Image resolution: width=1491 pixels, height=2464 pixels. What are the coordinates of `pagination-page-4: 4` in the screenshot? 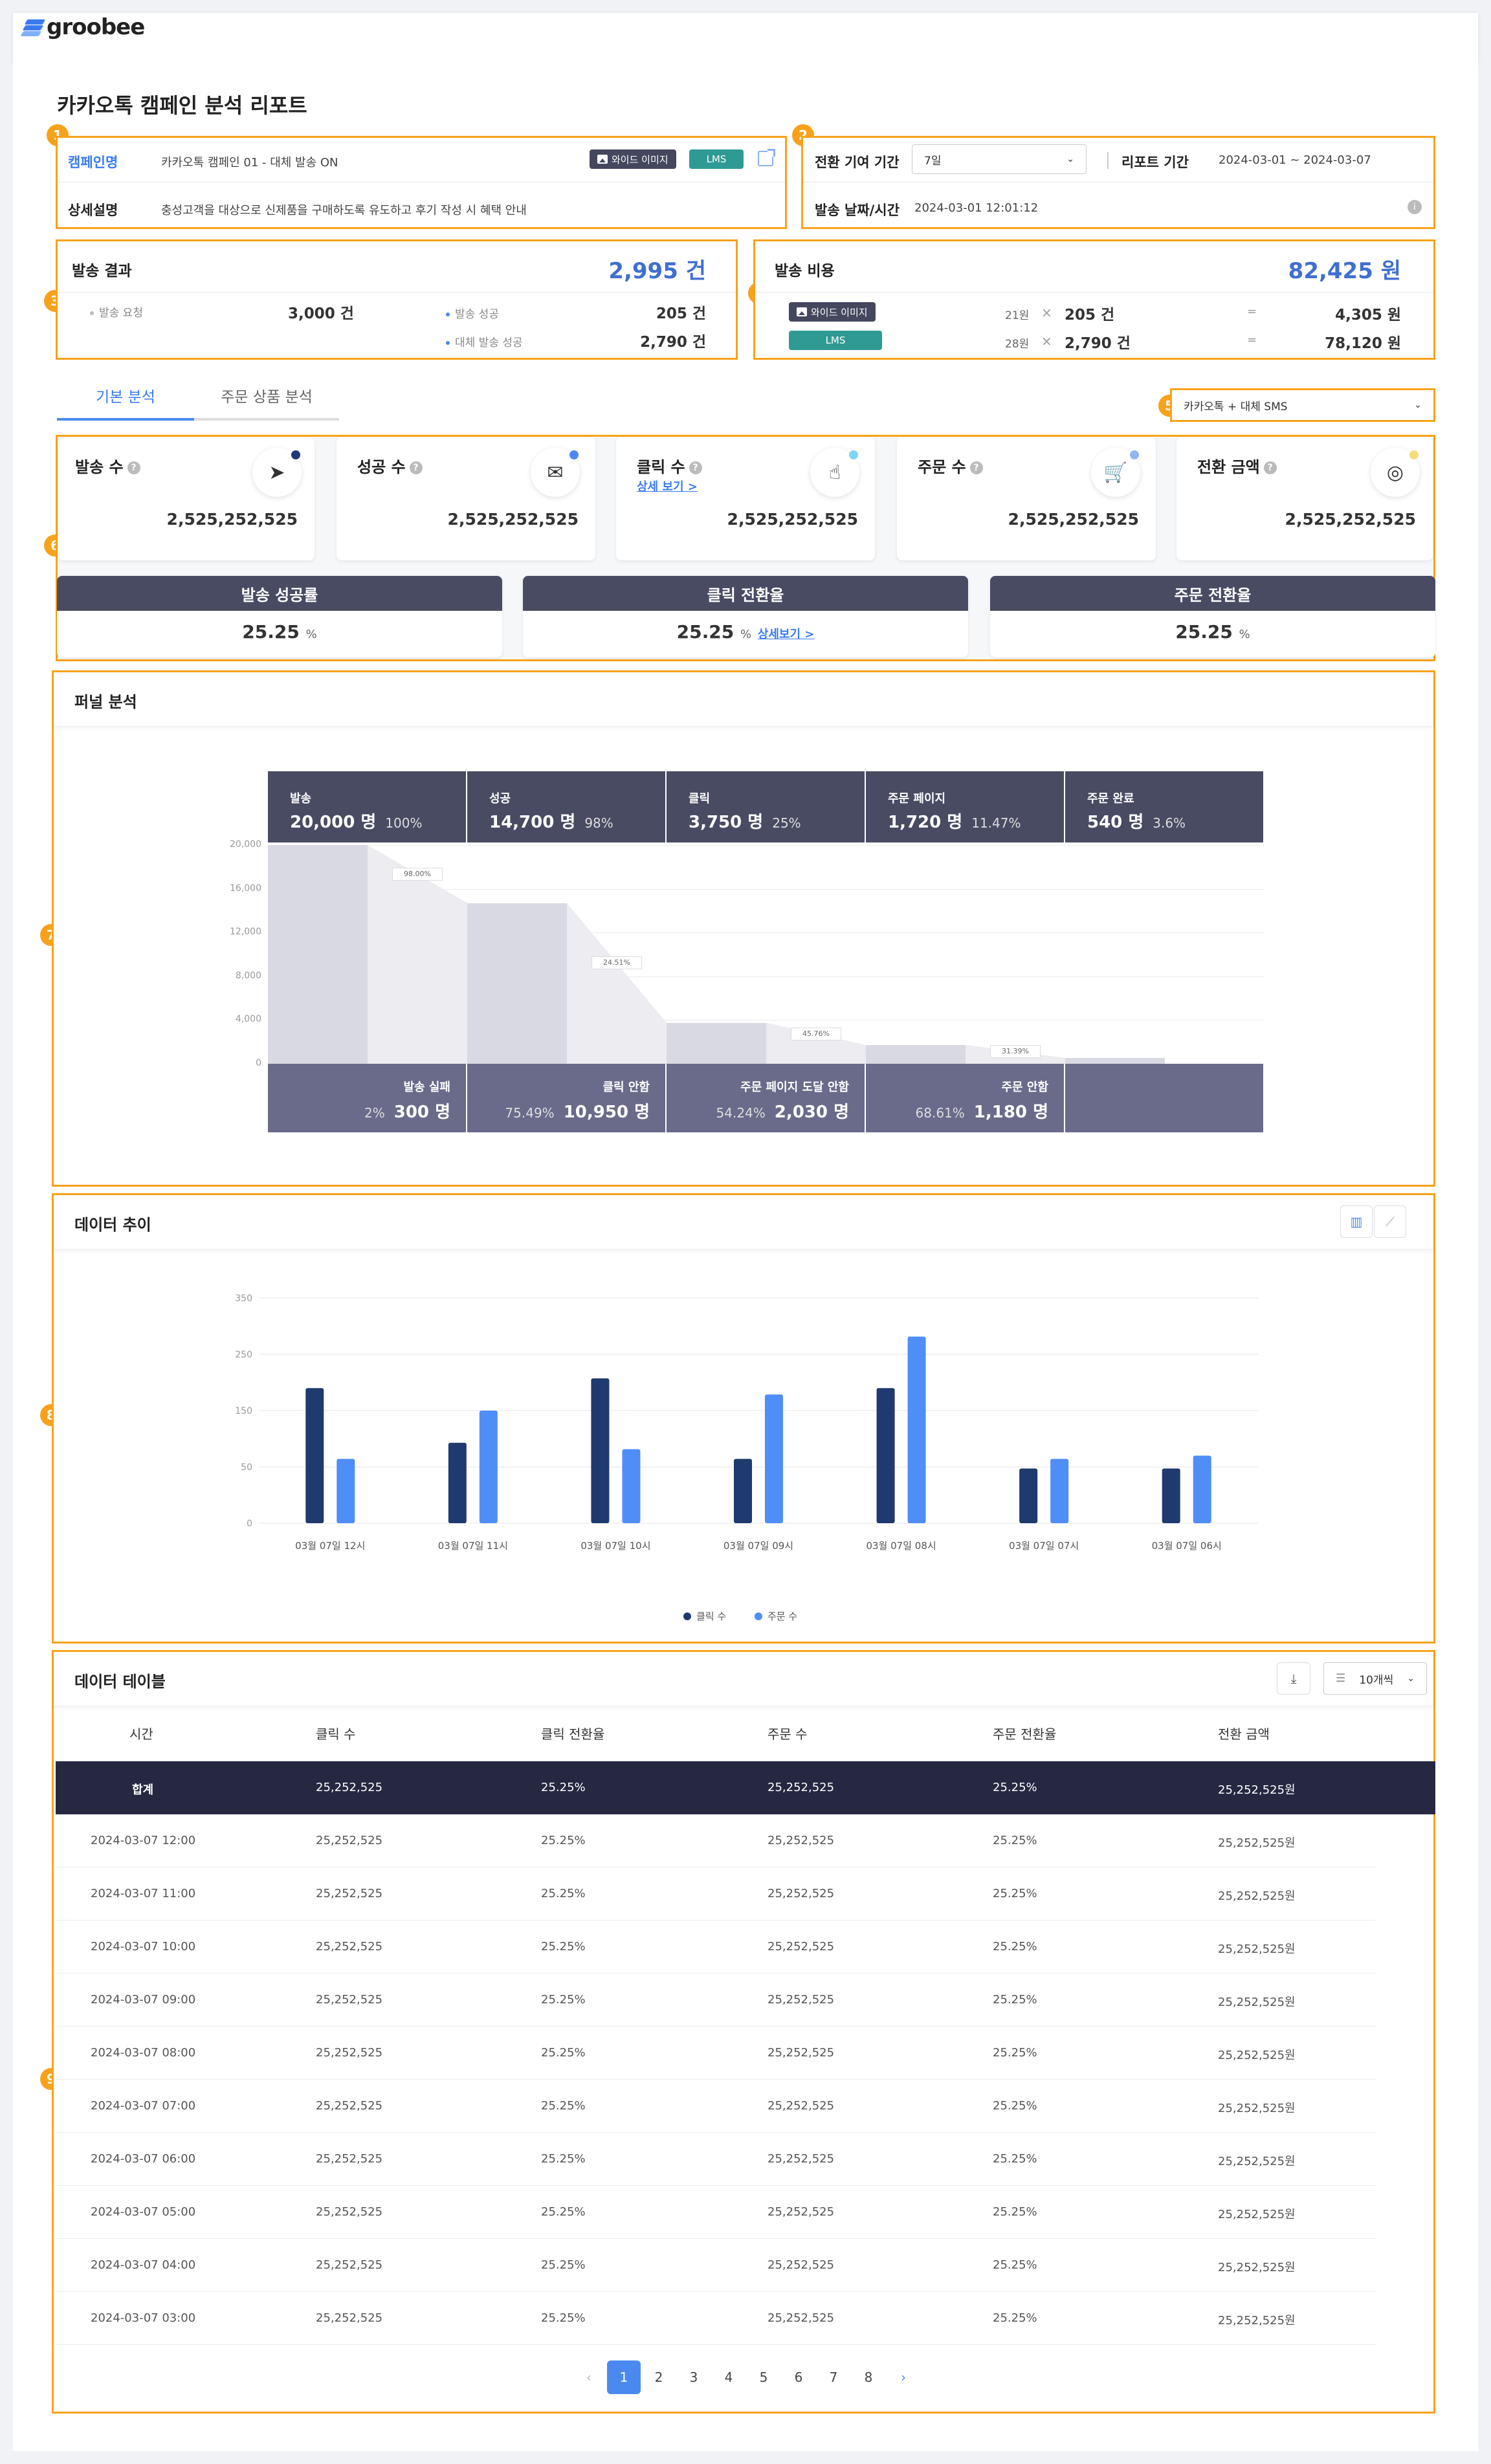 It's located at (728, 2377).